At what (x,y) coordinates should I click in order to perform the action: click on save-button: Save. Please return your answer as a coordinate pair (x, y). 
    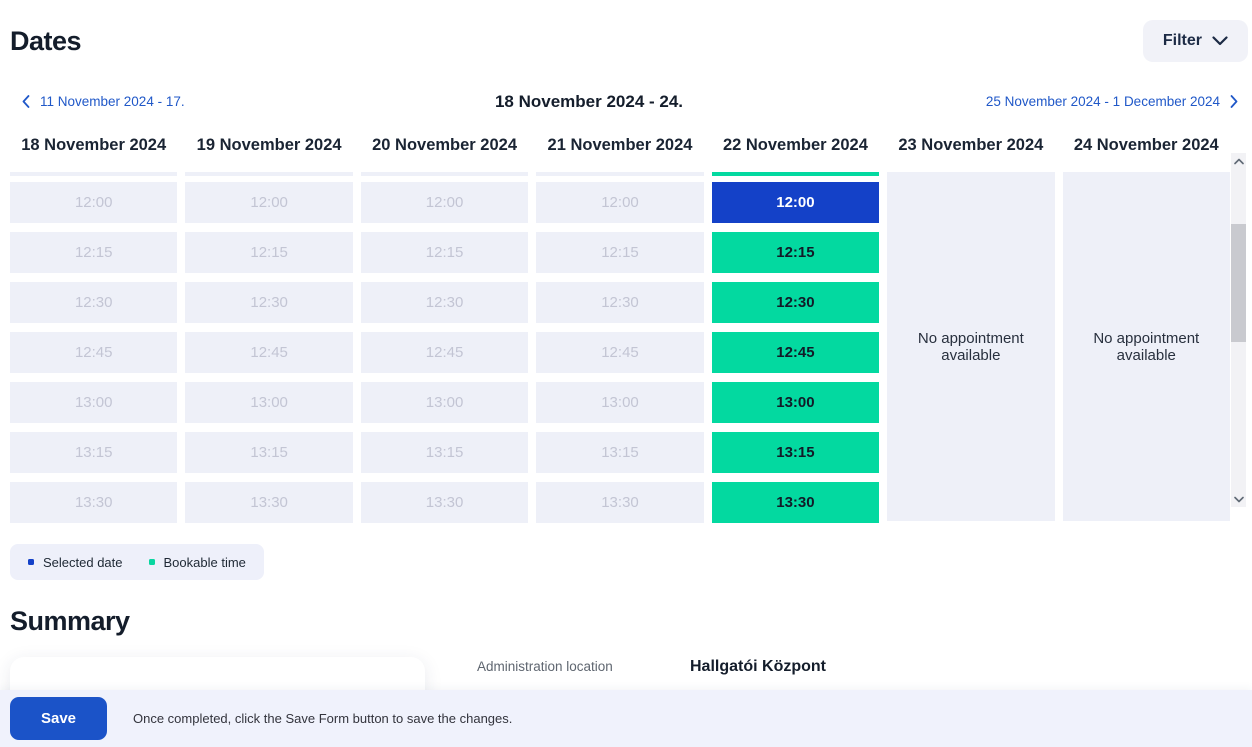
    Looking at the image, I should click on (58, 718).